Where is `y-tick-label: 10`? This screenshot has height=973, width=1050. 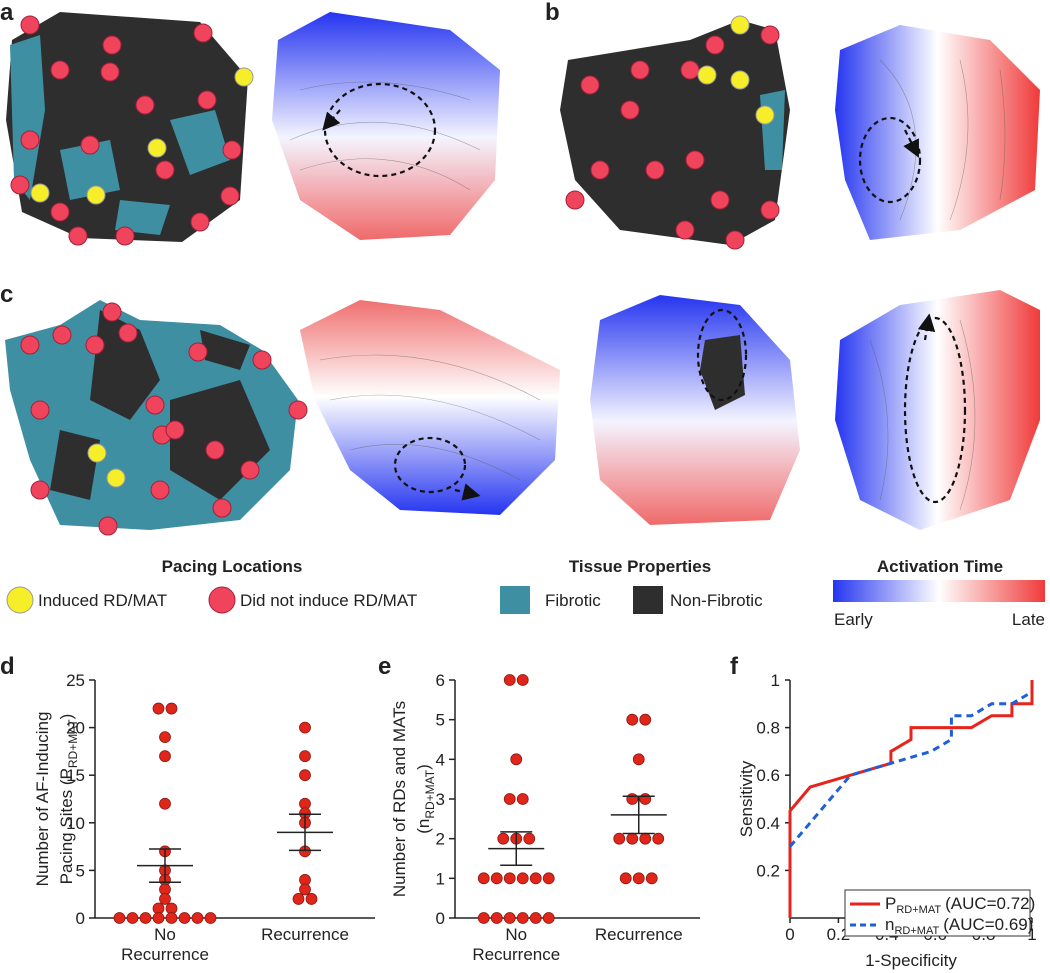 y-tick-label: 10 is located at coordinates (75, 823).